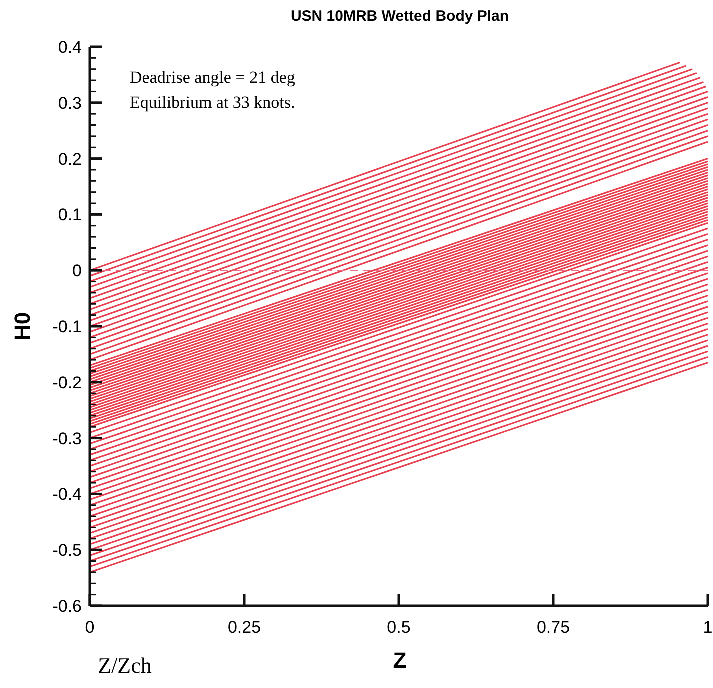 The height and width of the screenshot is (688, 713). I want to click on x-tick-label: 0.25, so click(245, 627).